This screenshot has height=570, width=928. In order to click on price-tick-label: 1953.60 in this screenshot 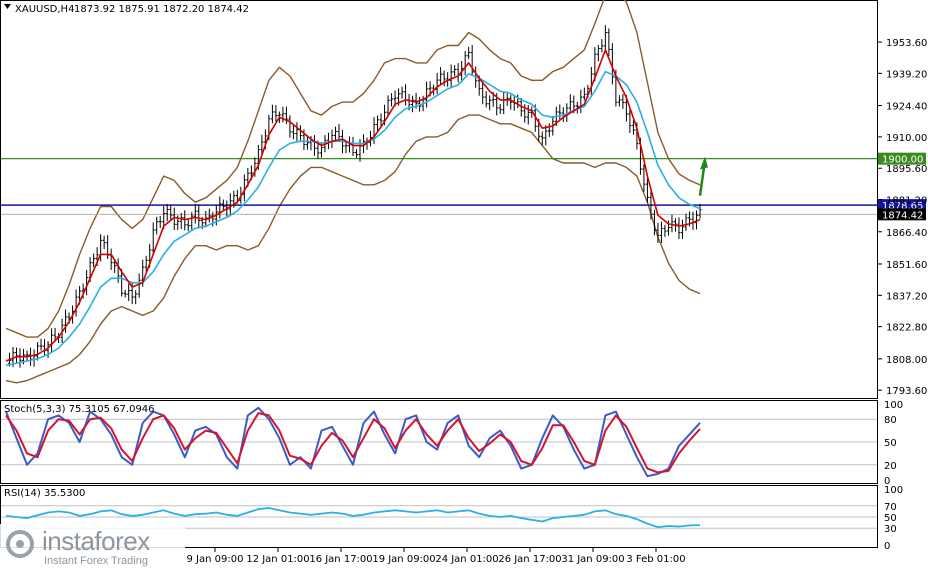, I will do `click(906, 43)`.